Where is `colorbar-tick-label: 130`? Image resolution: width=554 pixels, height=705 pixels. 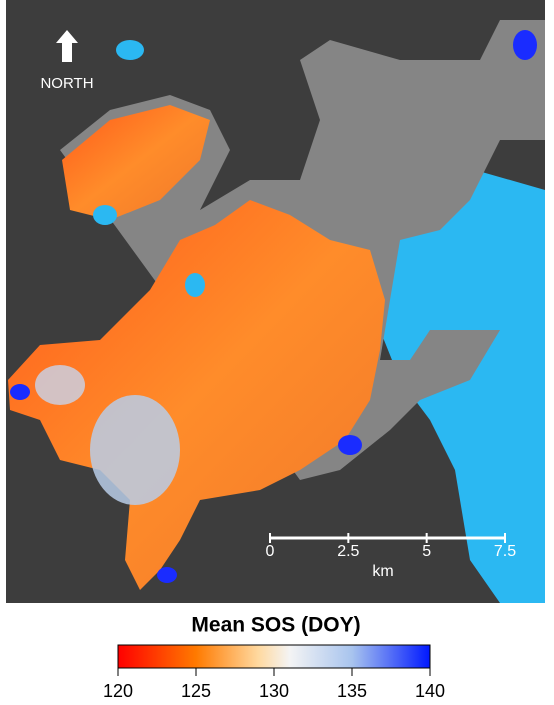
colorbar-tick-label: 130 is located at coordinates (274, 691).